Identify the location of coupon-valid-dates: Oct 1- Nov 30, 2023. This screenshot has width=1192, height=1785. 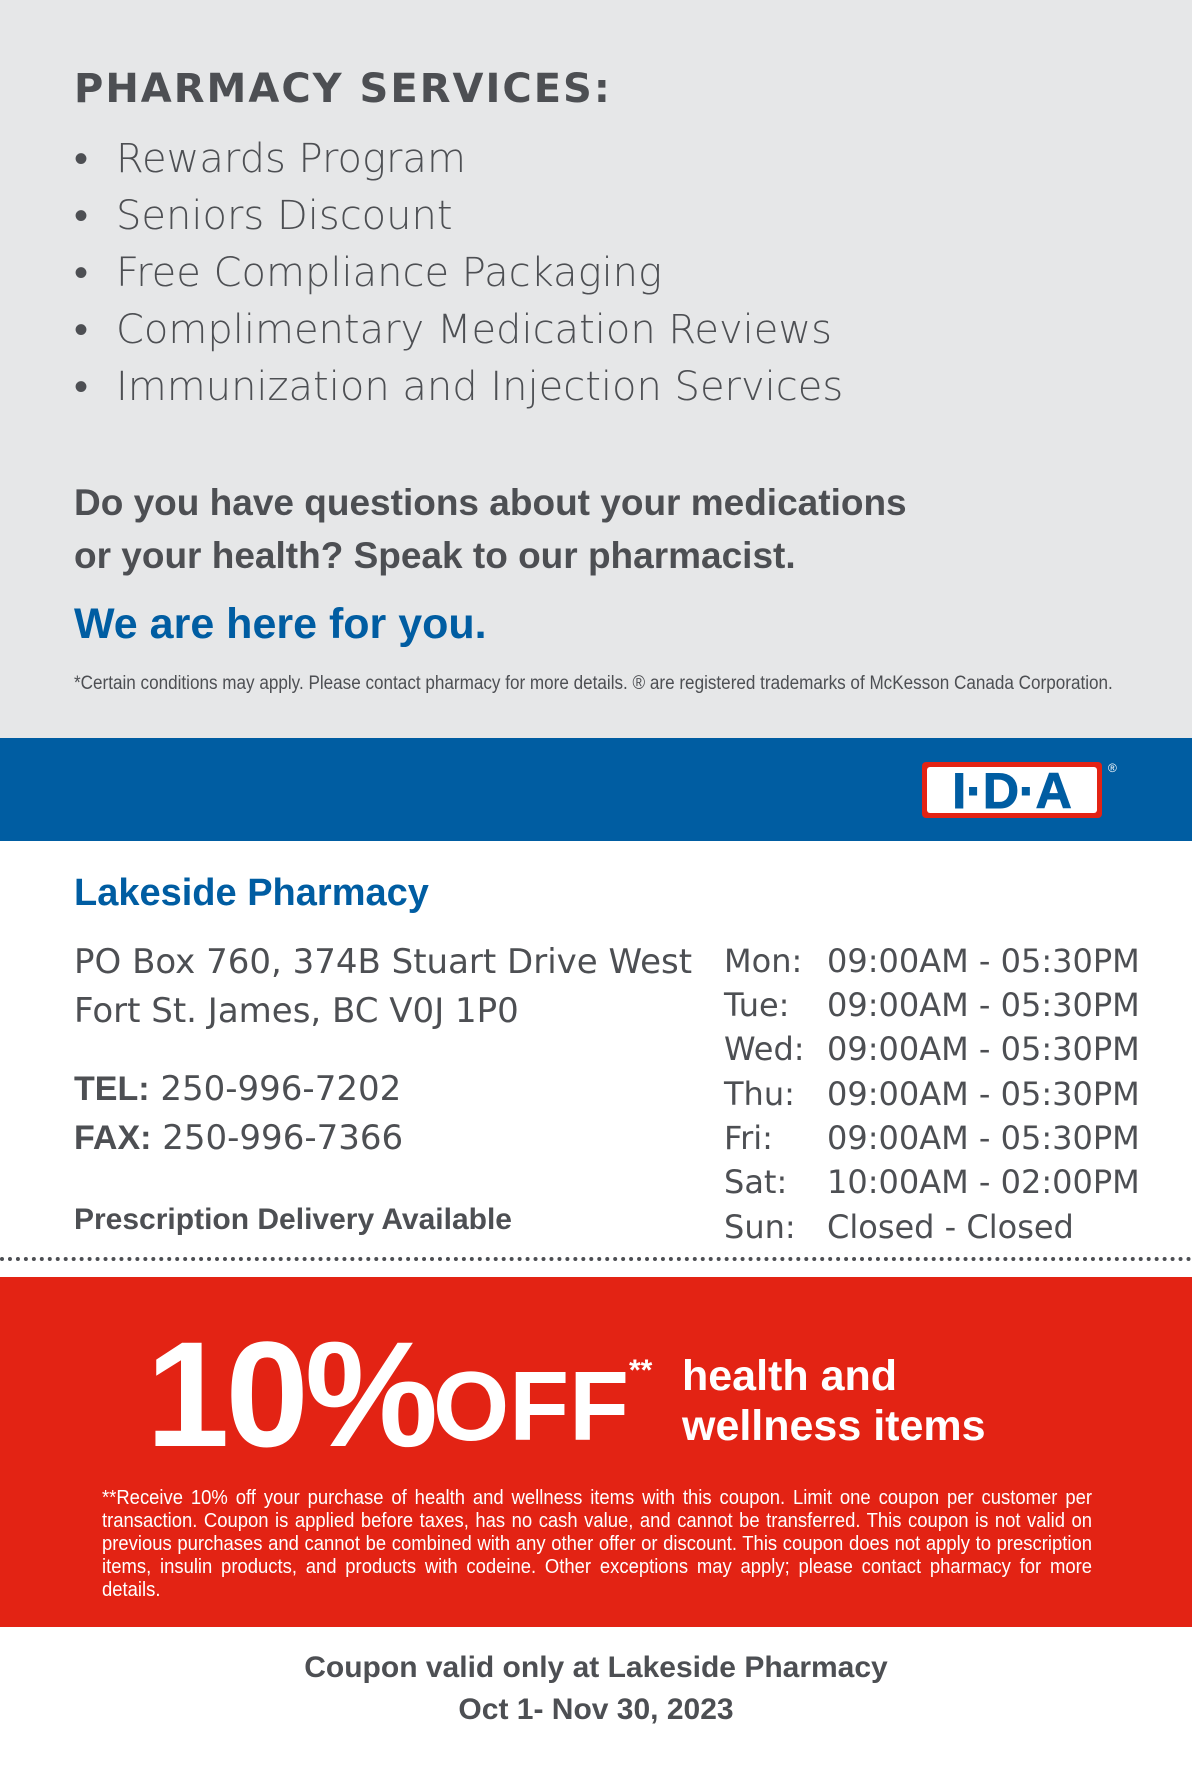
(596, 1709).